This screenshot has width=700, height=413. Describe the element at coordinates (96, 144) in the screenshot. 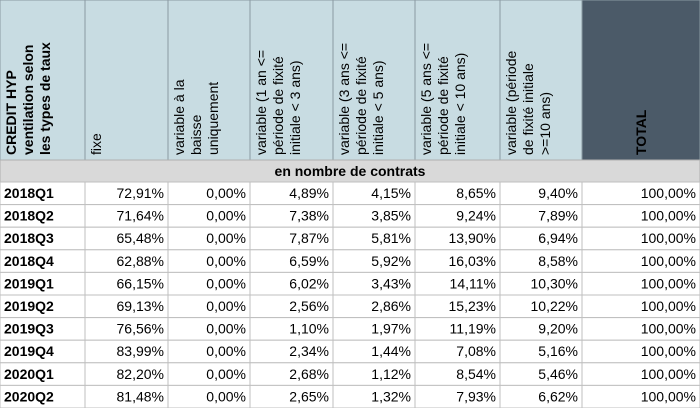

I see `header-text: fixe` at that location.